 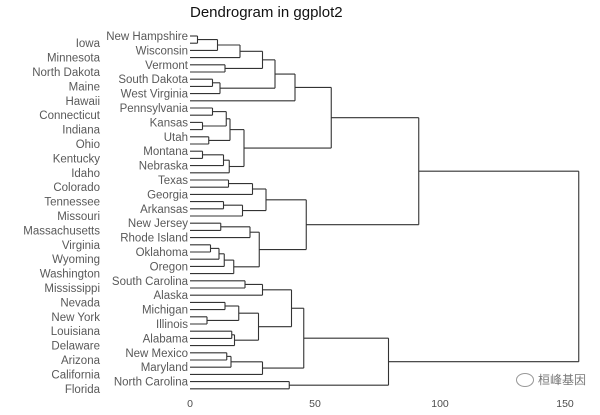 I want to click on watermark-text: 桓峰基因, so click(x=561, y=380).